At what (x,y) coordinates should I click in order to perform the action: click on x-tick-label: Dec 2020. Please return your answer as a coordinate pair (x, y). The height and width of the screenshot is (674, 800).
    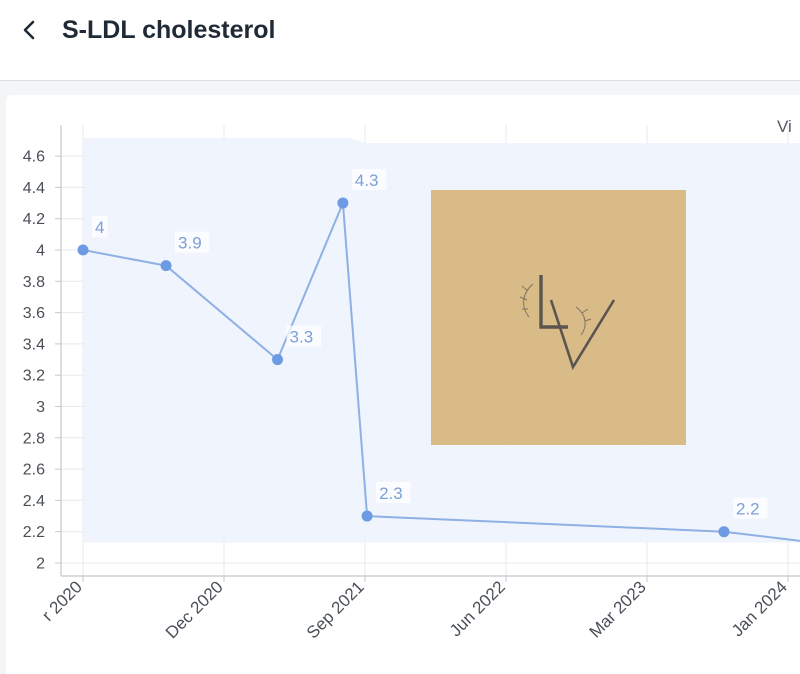
    Looking at the image, I should click on (194, 609).